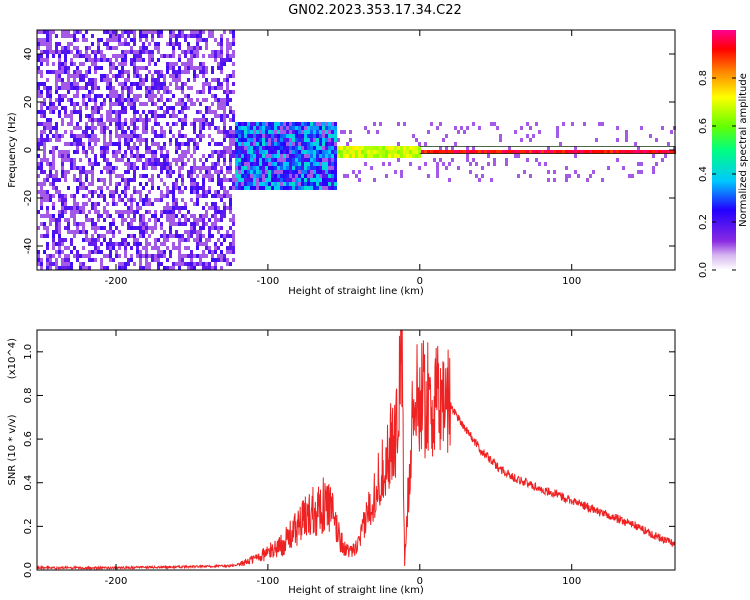  Describe the element at coordinates (743, 150) in the screenshot. I see `colorbar-label: Normalized spectral amplitude` at that location.